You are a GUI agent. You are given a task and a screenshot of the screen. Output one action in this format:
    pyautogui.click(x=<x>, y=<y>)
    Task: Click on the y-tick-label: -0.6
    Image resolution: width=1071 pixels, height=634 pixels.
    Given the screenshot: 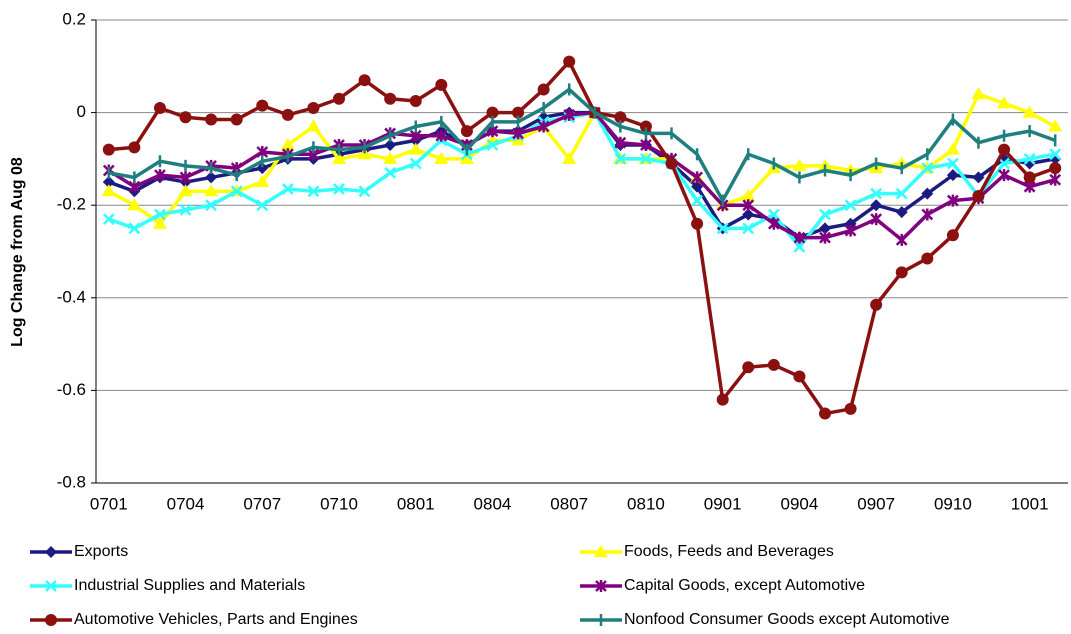 What is the action you would take?
    pyautogui.click(x=71, y=389)
    